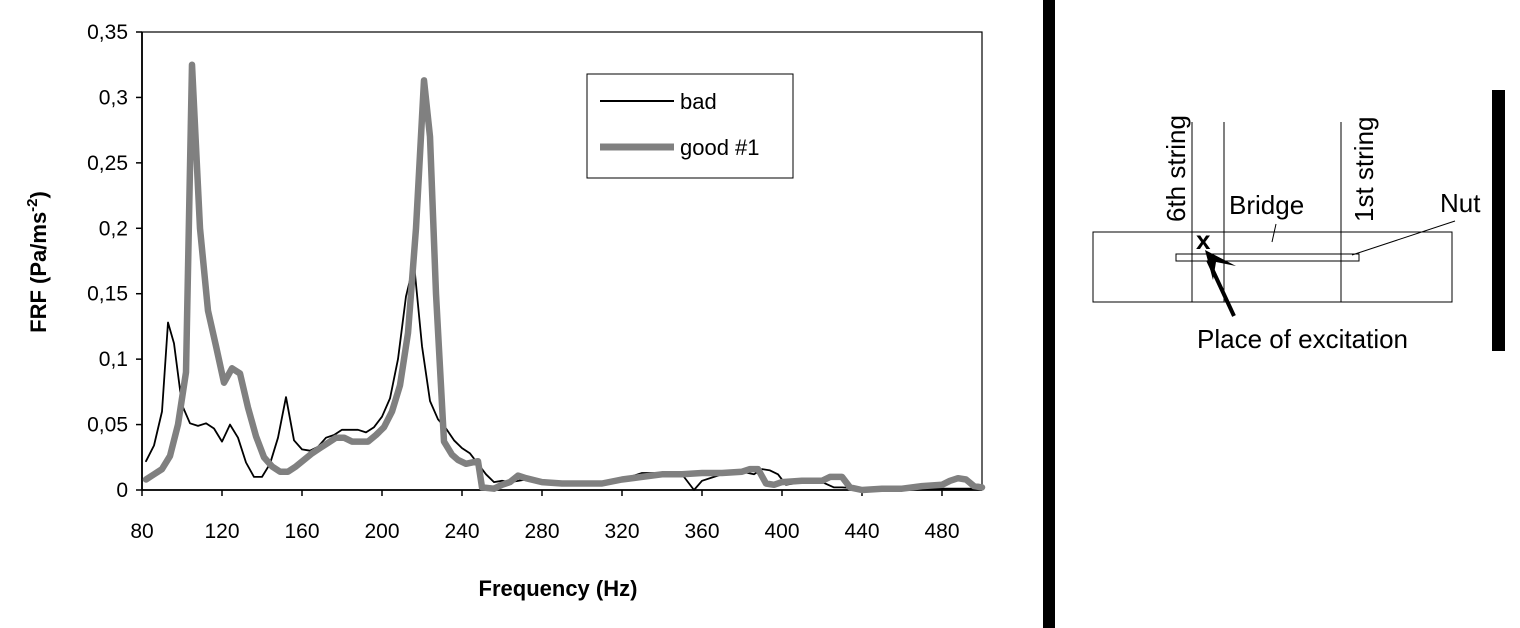 Image resolution: width=1520 pixels, height=628 pixels. Describe the element at coordinates (1049, 314) in the screenshot. I see `separator-bar` at that location.